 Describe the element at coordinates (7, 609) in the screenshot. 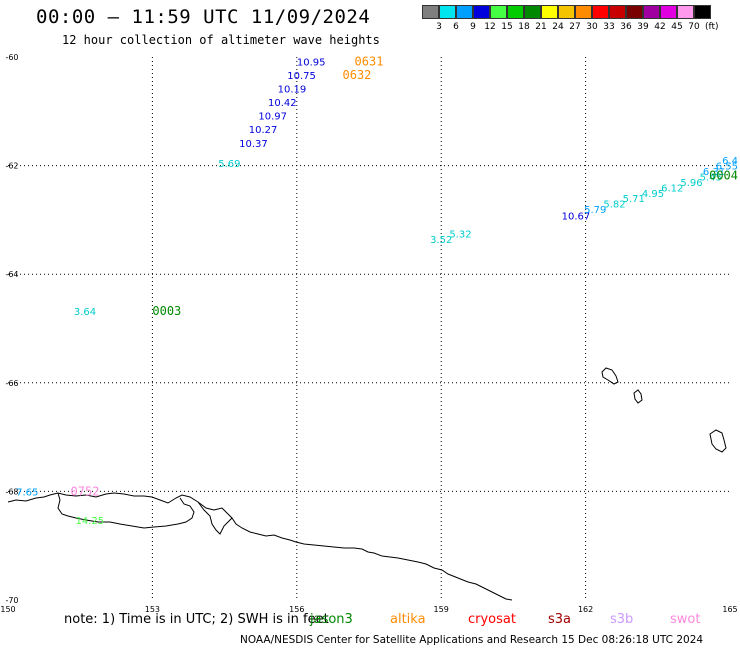

I see `longitude-tick-label: 150` at that location.